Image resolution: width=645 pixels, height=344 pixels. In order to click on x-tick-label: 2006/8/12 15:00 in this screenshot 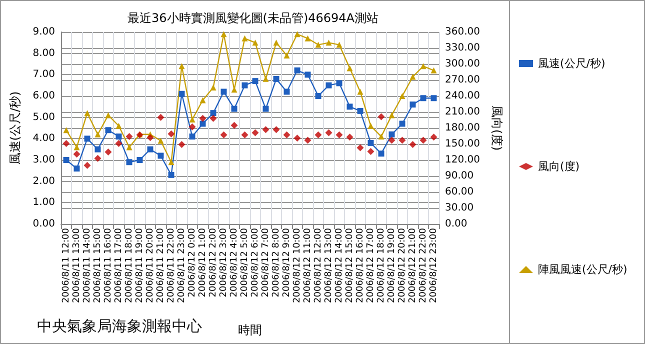, I will do `click(349, 265)`.